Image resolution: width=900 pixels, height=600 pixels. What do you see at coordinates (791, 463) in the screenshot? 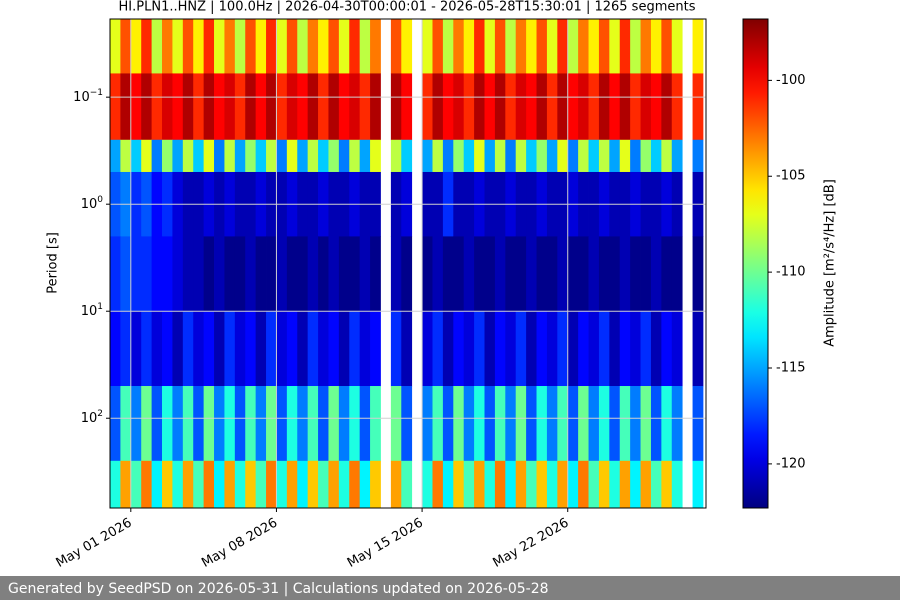
I see `colorbar-tick-label: -120` at bounding box center [791, 463].